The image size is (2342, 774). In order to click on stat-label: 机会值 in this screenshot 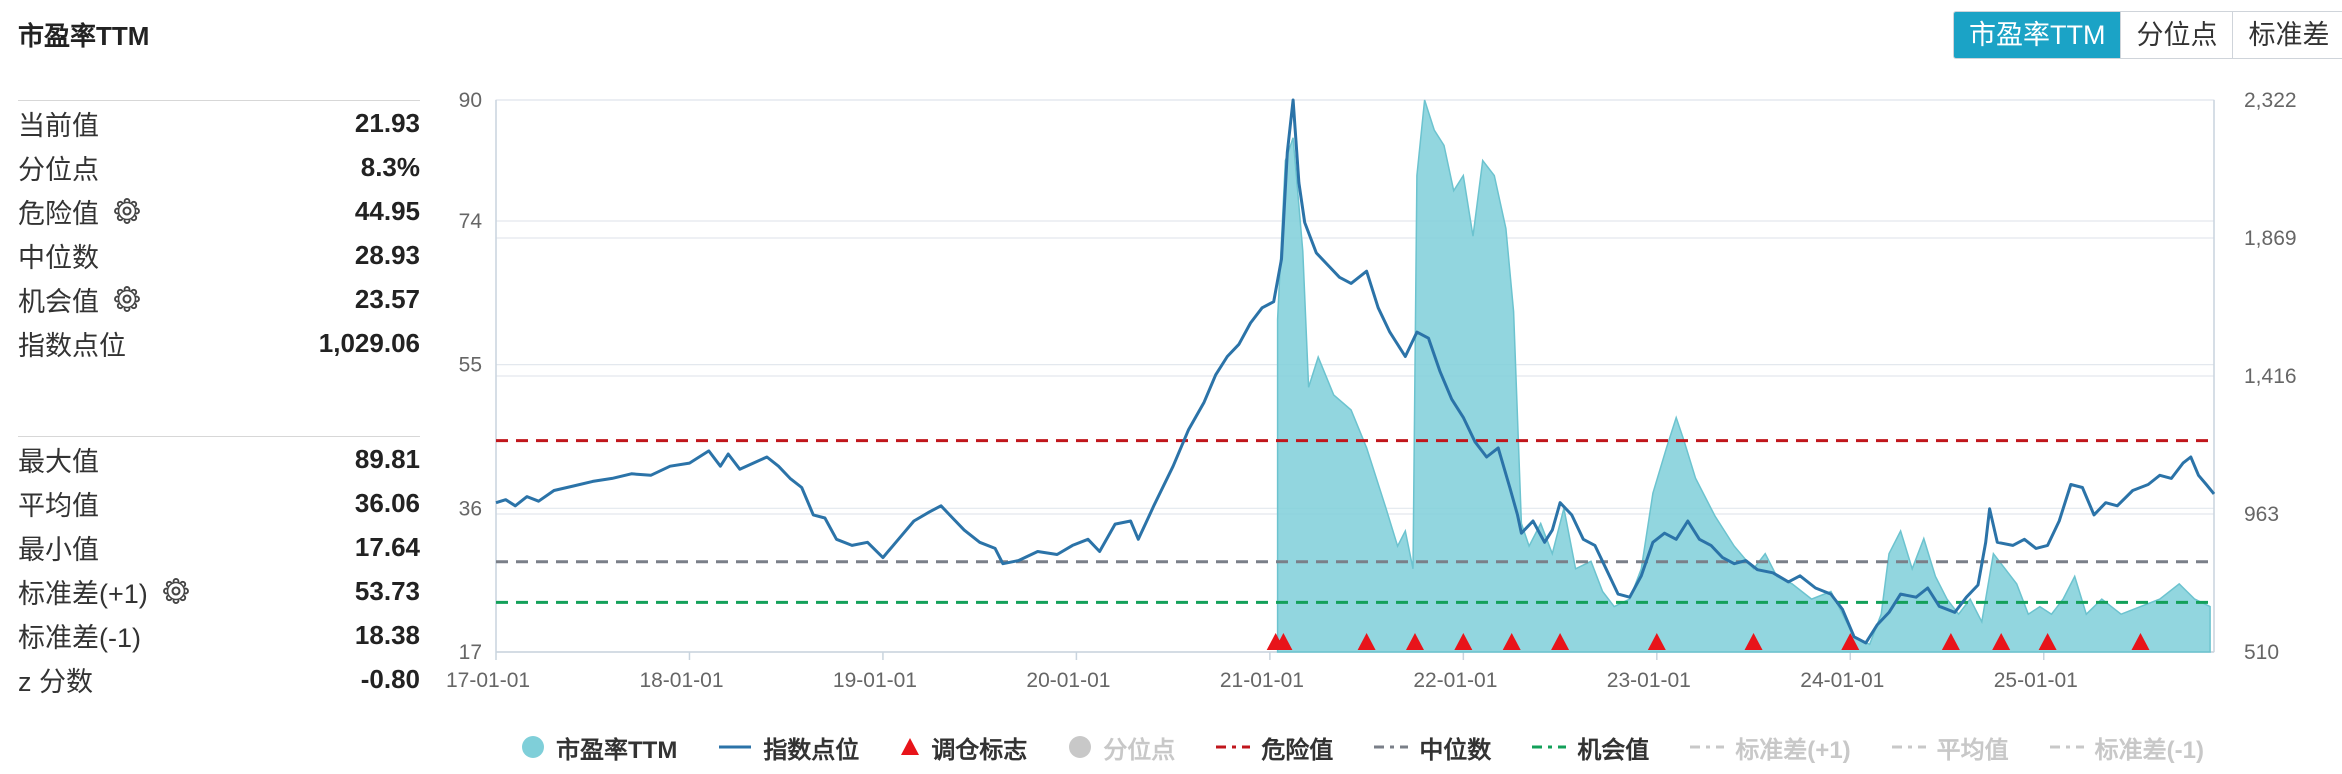, I will do `click(58, 301)`.